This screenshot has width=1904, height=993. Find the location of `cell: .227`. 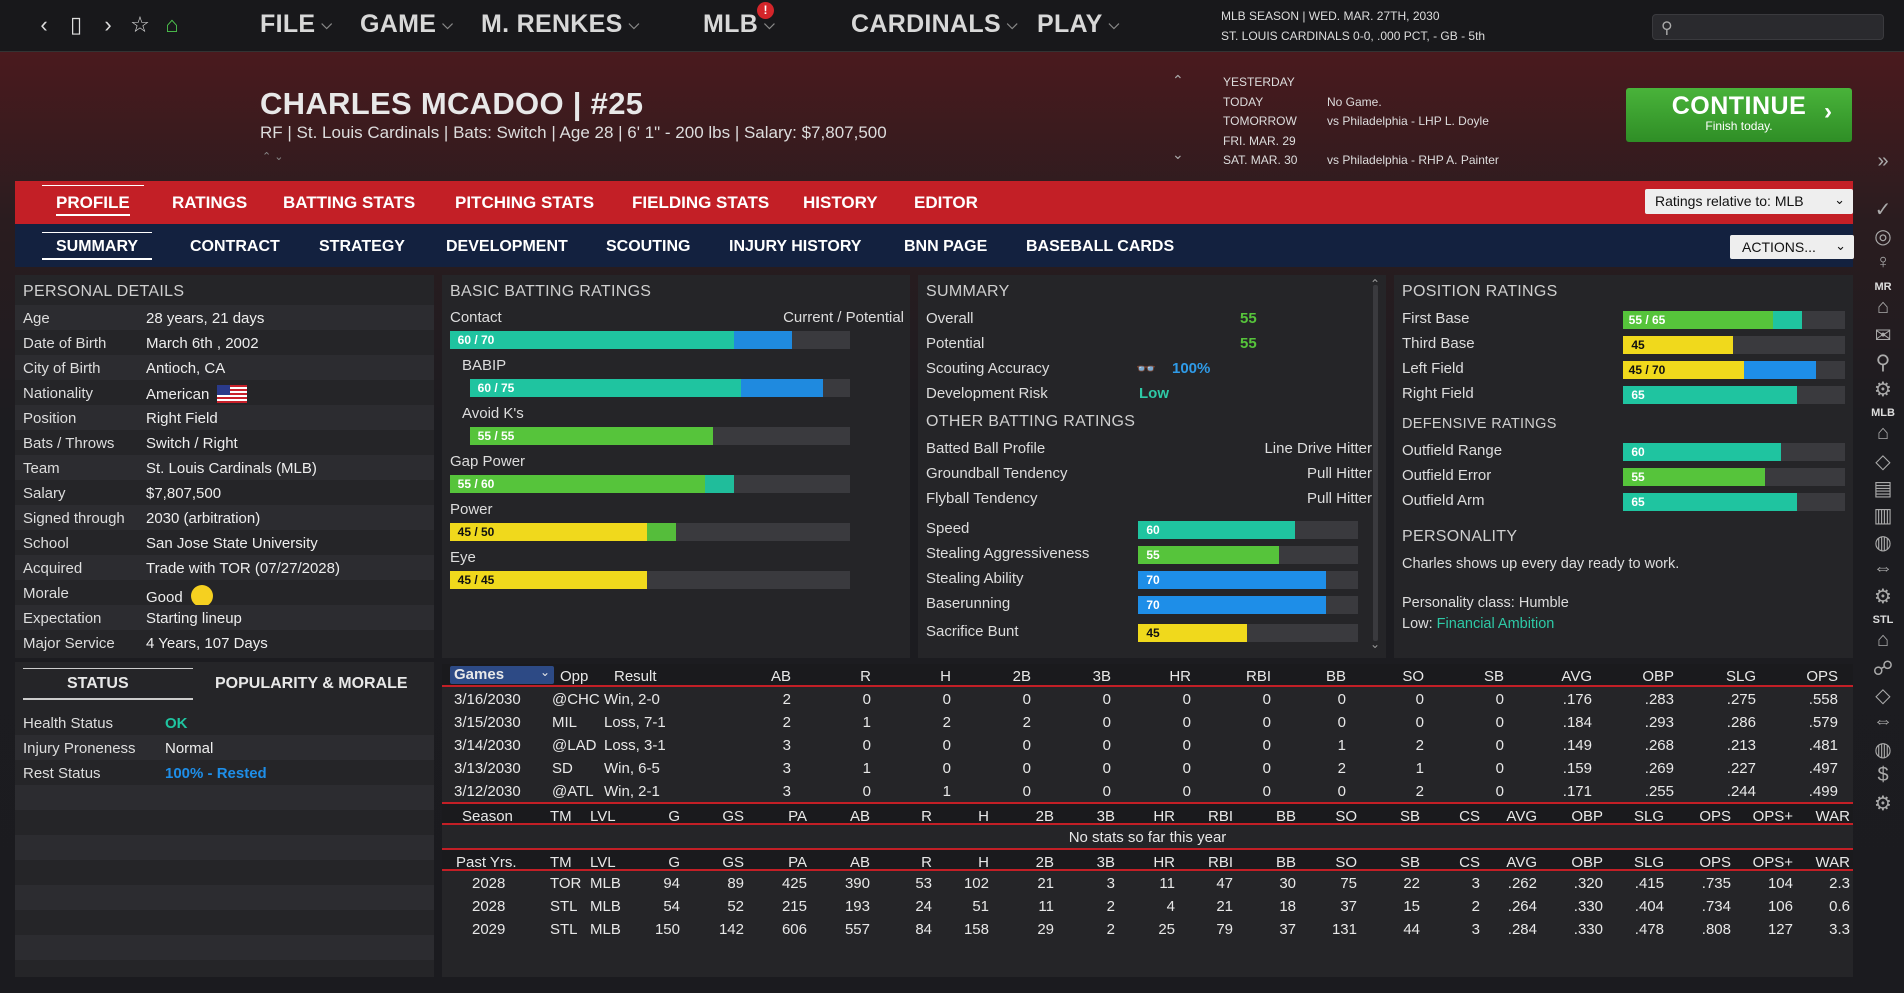

cell: .227 is located at coordinates (1741, 768).